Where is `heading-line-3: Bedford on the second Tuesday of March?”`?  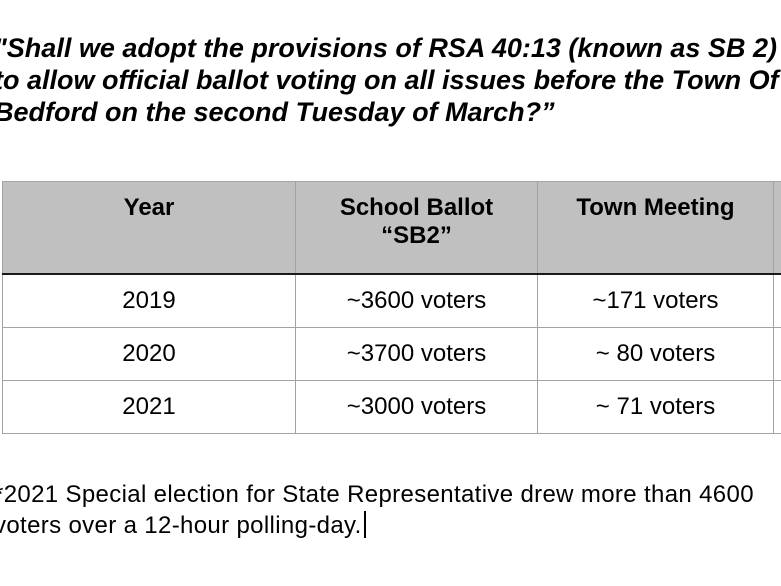
heading-line-3: Bedford on the second Tuesday of March?” is located at coordinates (277, 112).